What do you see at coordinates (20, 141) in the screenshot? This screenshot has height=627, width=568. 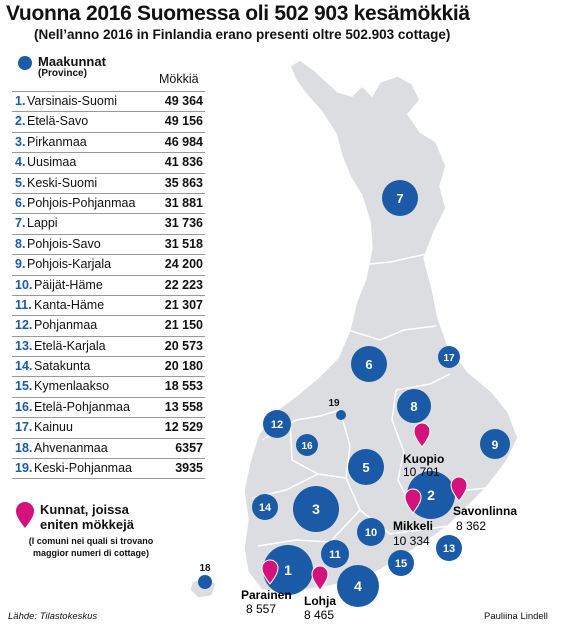 I see `rank-number: 3.` at bounding box center [20, 141].